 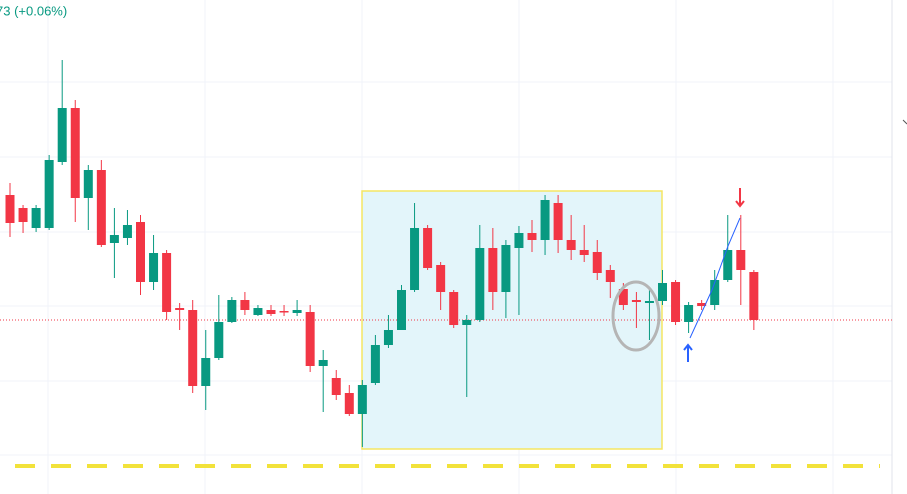 What do you see at coordinates (688, 352) in the screenshot?
I see `up-arrow` at bounding box center [688, 352].